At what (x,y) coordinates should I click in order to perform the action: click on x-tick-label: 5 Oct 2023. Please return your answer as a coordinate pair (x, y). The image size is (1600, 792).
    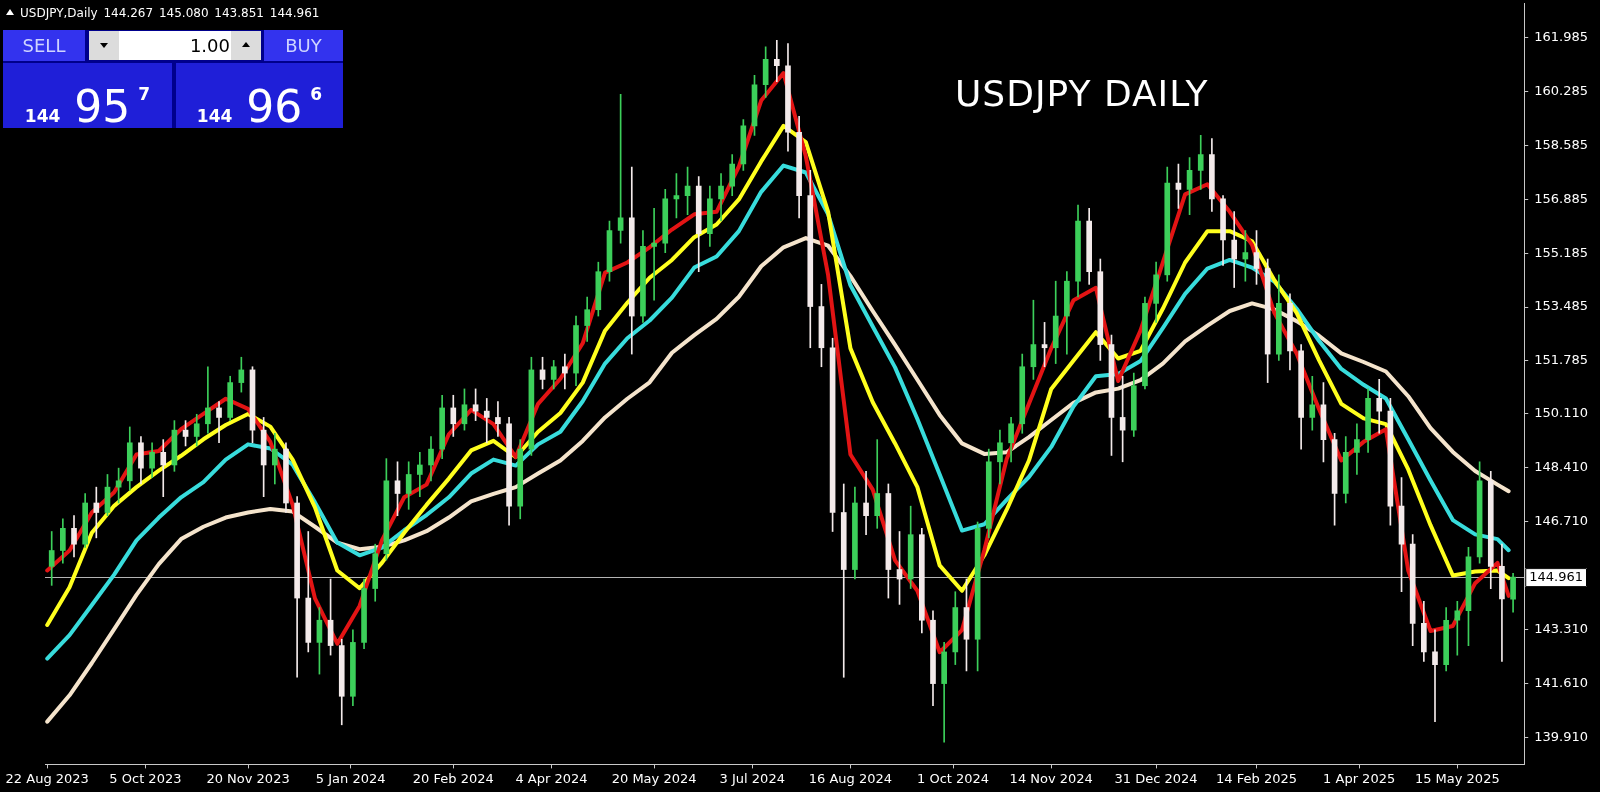
    Looking at the image, I should click on (145, 778).